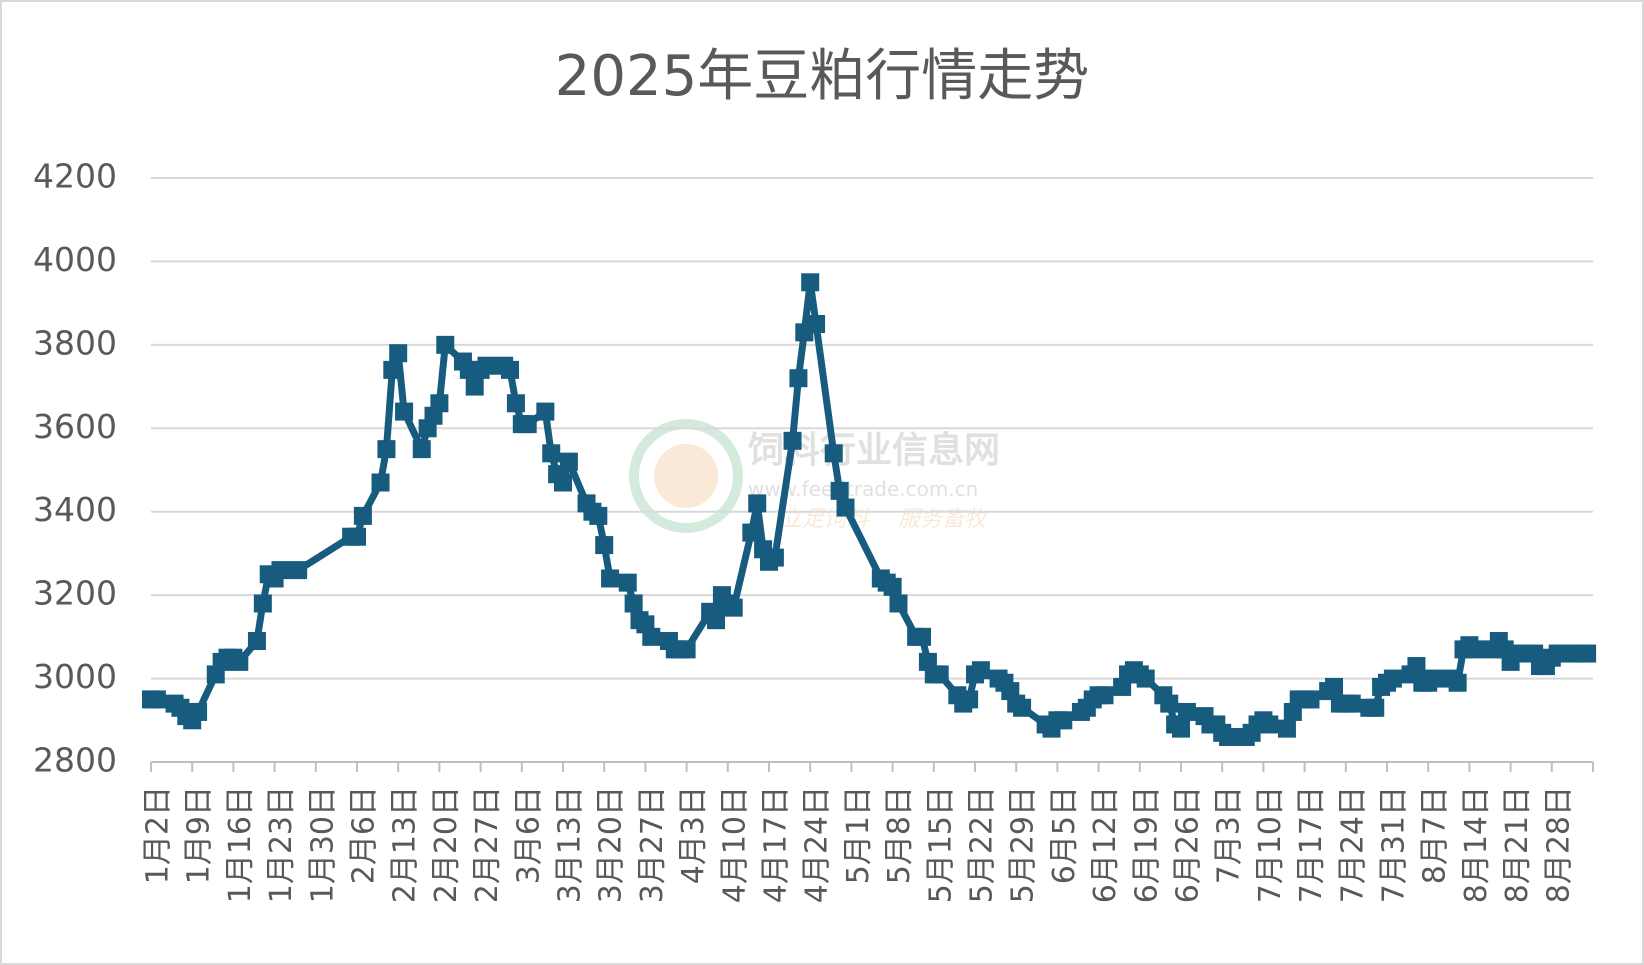 Image resolution: width=1644 pixels, height=965 pixels. I want to click on y-tick-label: 4200, so click(75, 176).